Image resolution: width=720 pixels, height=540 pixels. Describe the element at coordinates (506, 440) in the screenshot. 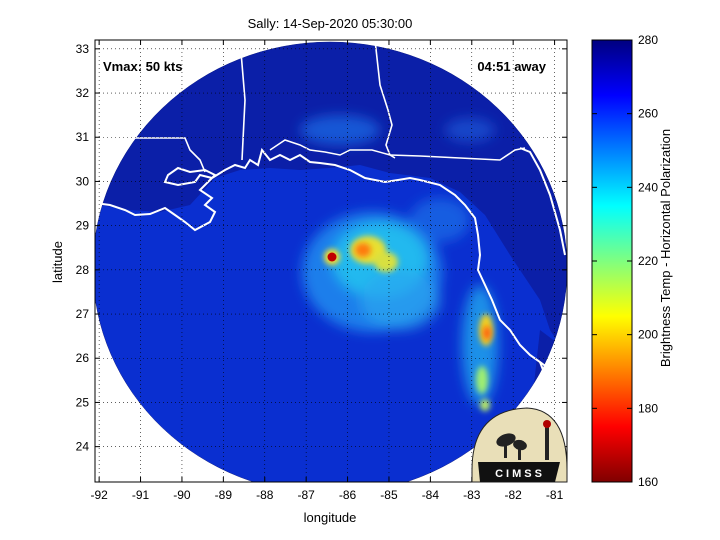

I see `satellite-dish-icon` at that location.